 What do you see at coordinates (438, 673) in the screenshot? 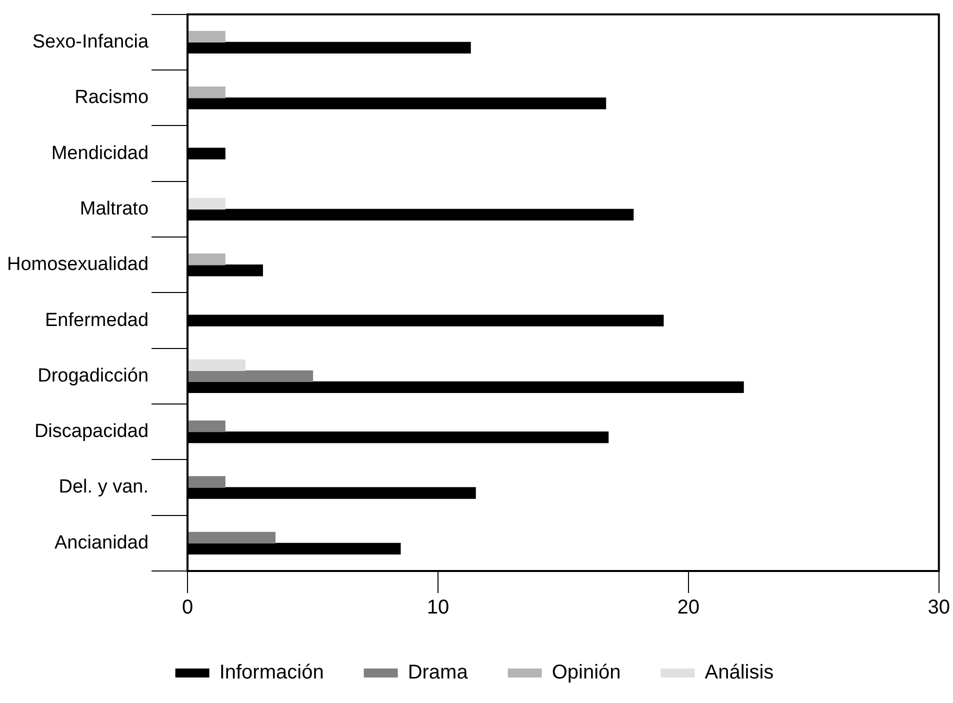
I see `legend-label: Drama` at bounding box center [438, 673].